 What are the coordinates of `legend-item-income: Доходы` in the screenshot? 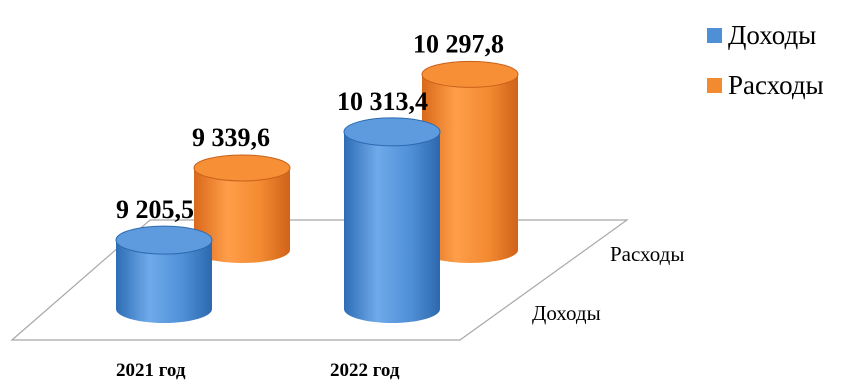 It's located at (765, 35).